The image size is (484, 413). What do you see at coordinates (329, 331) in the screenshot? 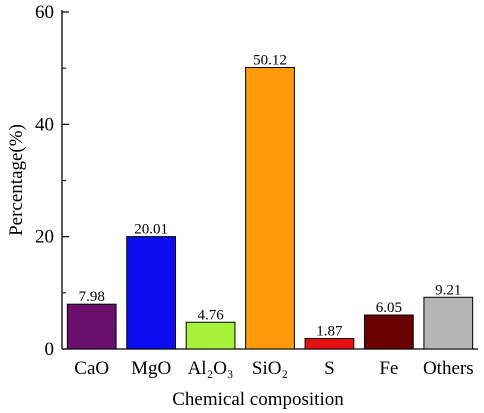
I see `data-label: 1.87` at bounding box center [329, 331].